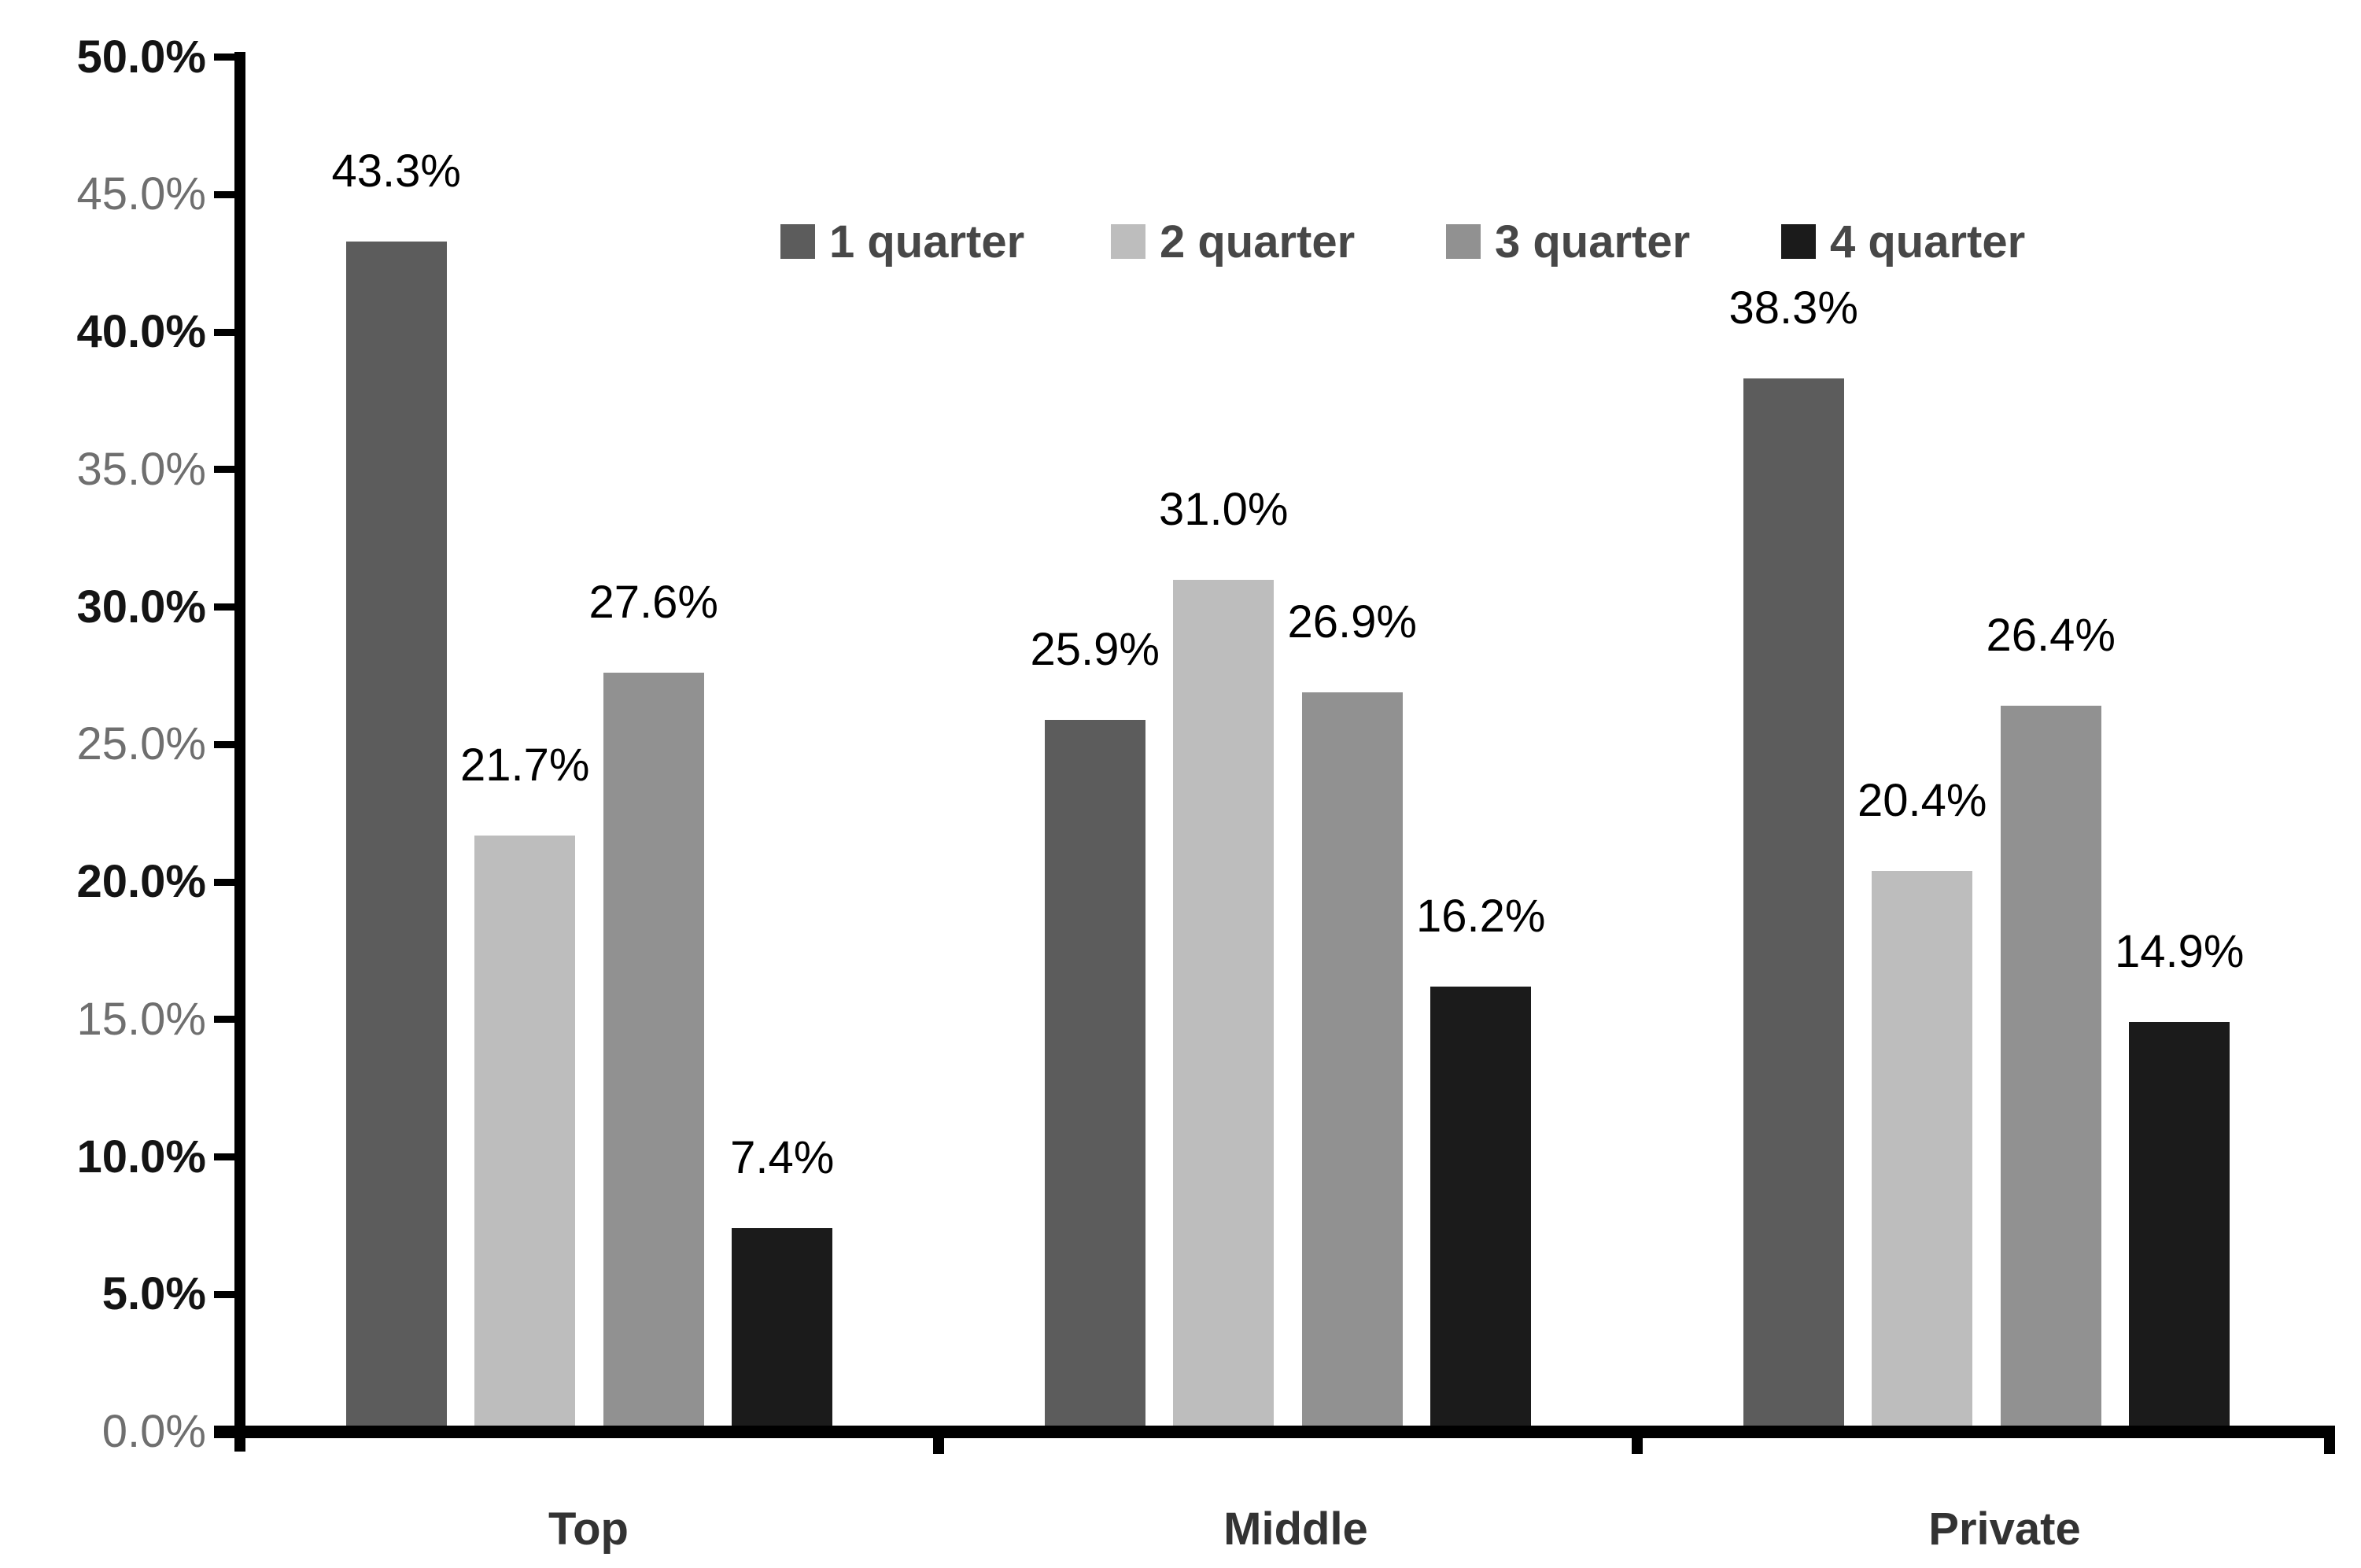  I want to click on bar-middle-2-quarter, so click(1224, 1004).